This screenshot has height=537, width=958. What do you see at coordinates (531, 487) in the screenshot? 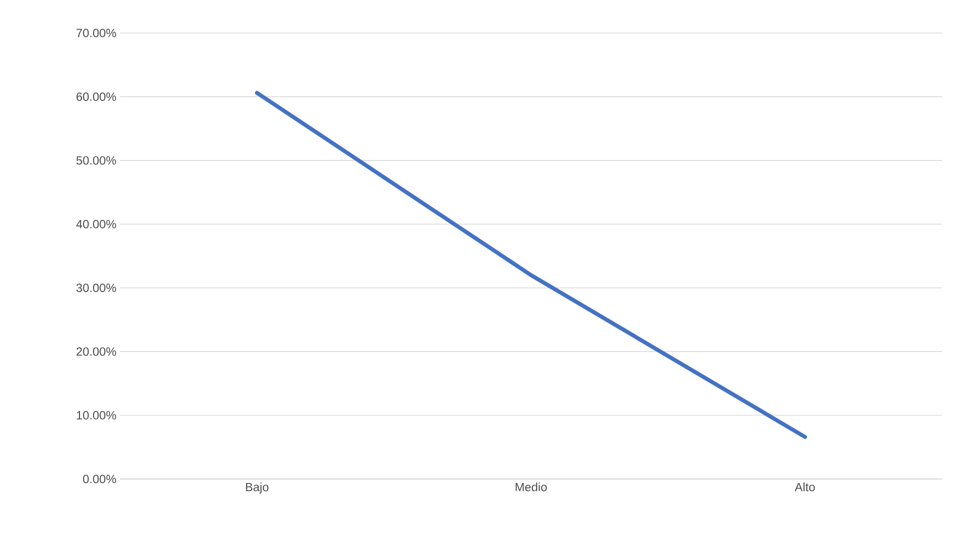
I see `x-tick-label: Medio` at bounding box center [531, 487].